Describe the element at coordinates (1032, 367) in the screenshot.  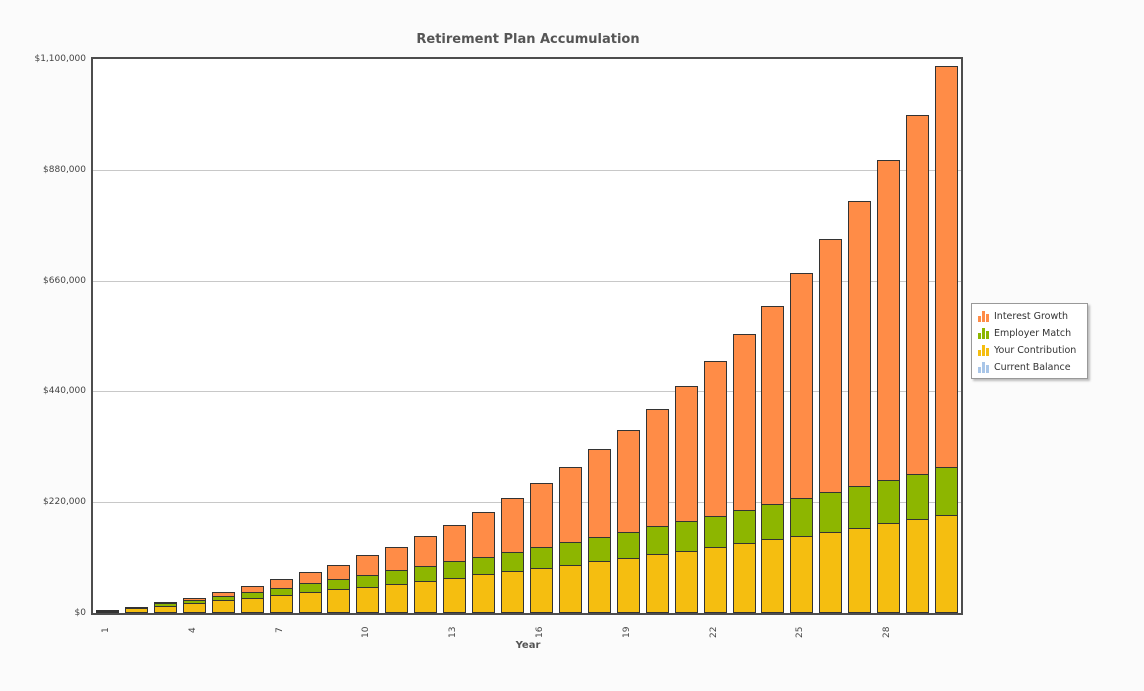
I see `legend-item-current-balance: Current Balance` at that location.